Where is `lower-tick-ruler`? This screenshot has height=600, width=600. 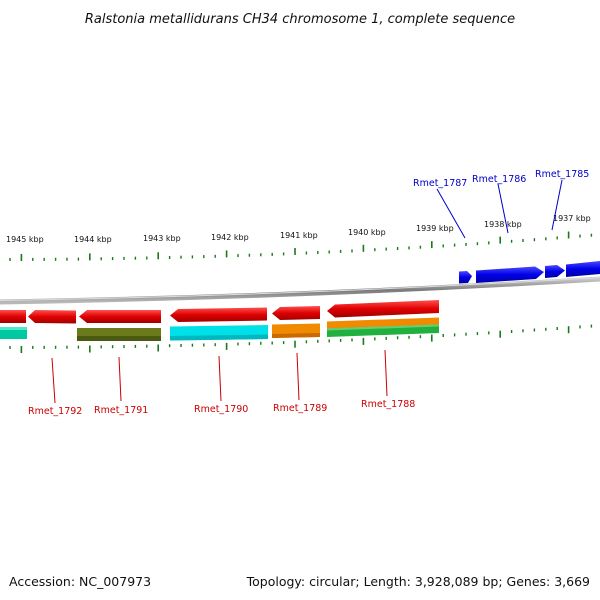 lower-tick-ruler is located at coordinates (301, 338).